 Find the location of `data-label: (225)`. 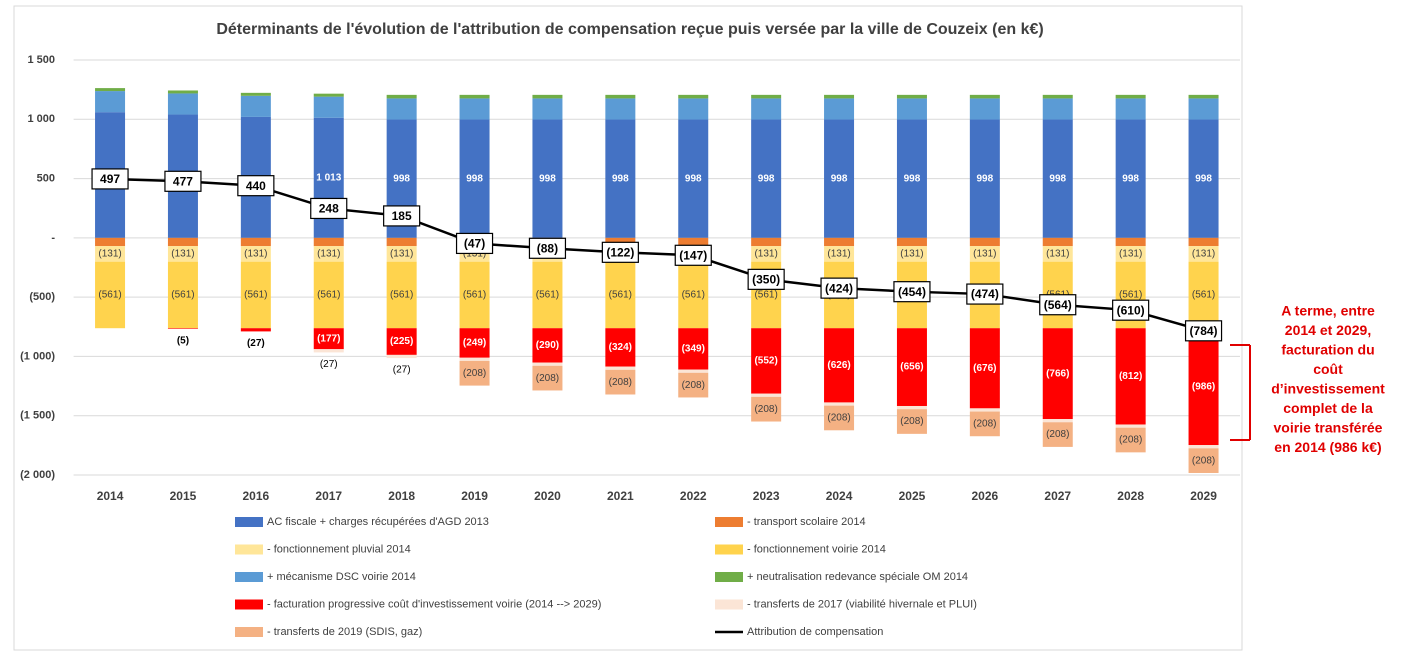

data-label: (225) is located at coordinates (401, 341).